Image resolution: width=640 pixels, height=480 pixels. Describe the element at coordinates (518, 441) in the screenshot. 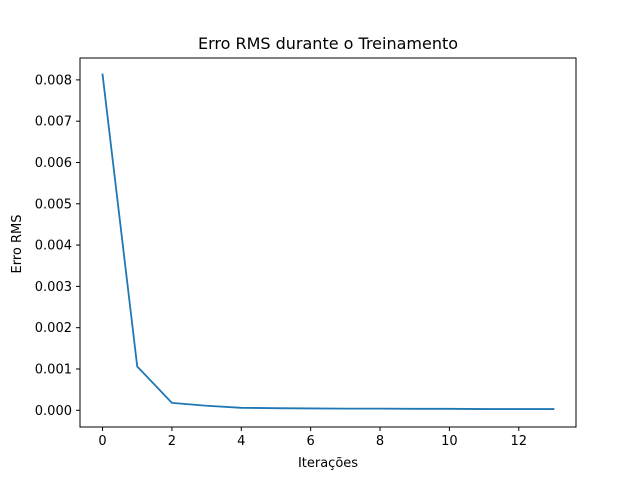

I see `x-tick-label-6: 12` at that location.